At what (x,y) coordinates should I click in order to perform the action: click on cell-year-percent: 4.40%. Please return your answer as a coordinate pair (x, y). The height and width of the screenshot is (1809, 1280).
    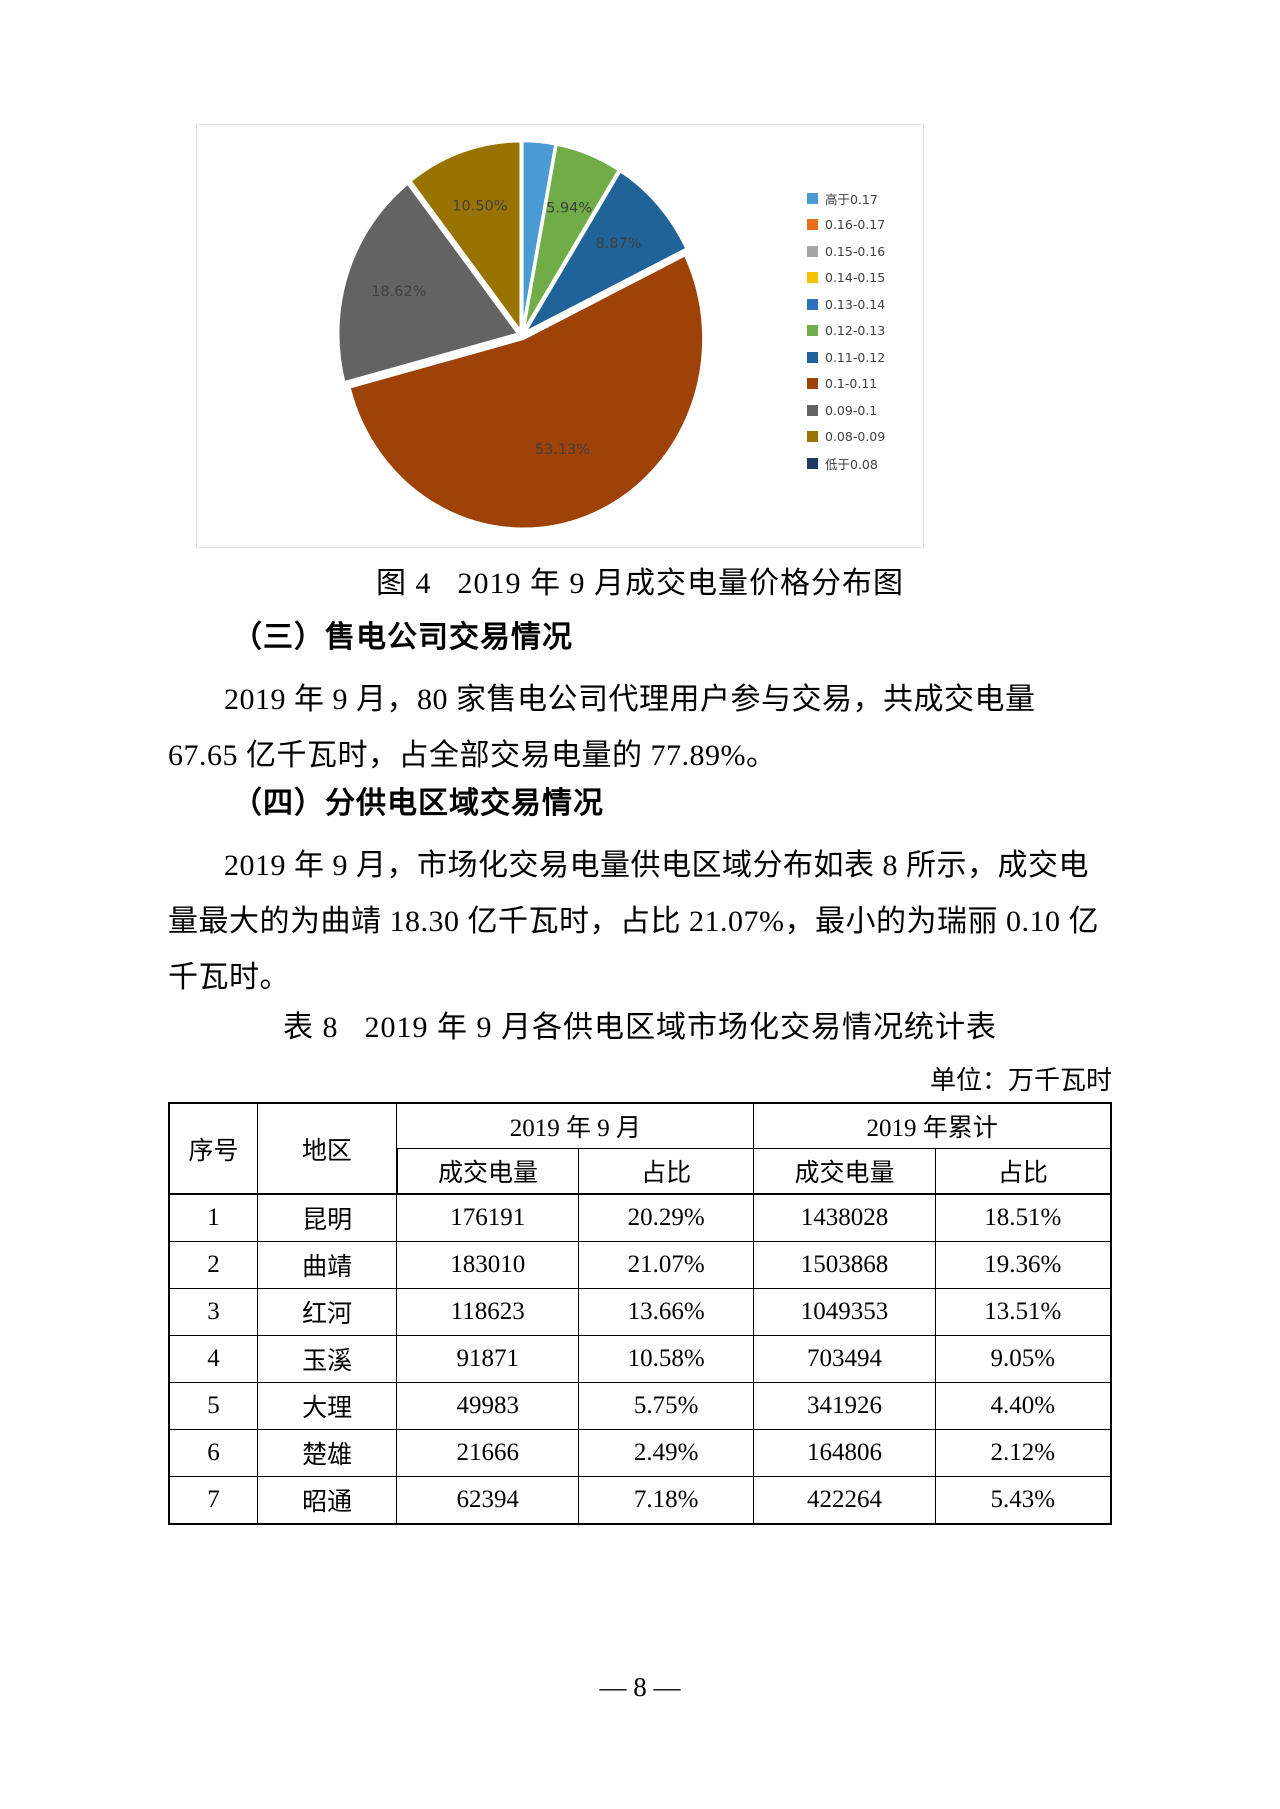
    Looking at the image, I should click on (1023, 1406).